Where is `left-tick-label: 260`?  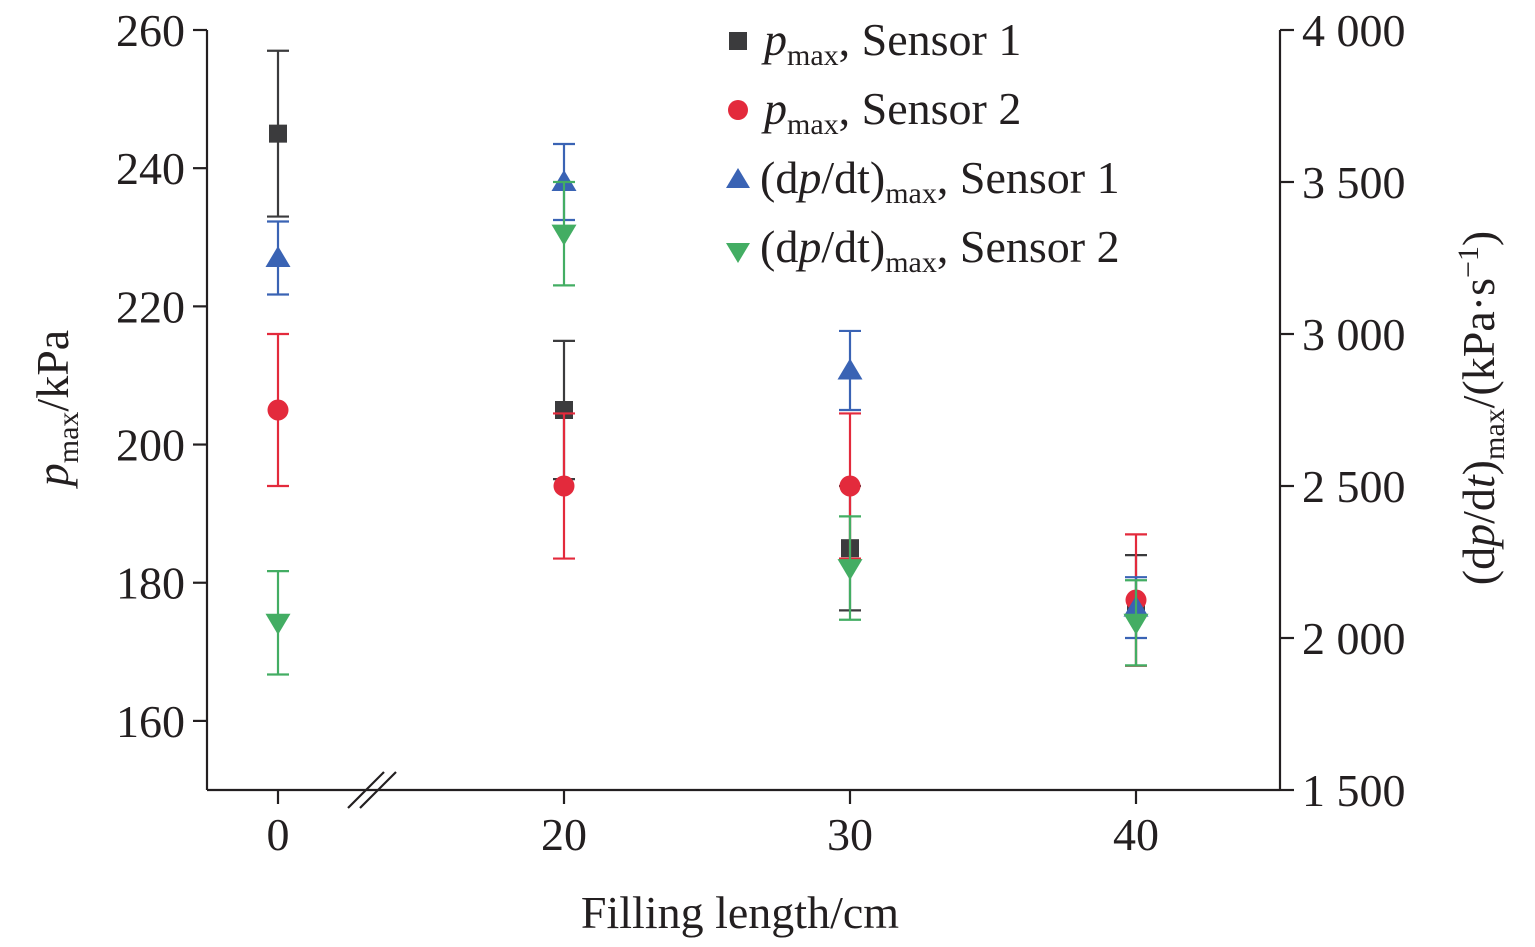
left-tick-label: 260 is located at coordinates (150, 30).